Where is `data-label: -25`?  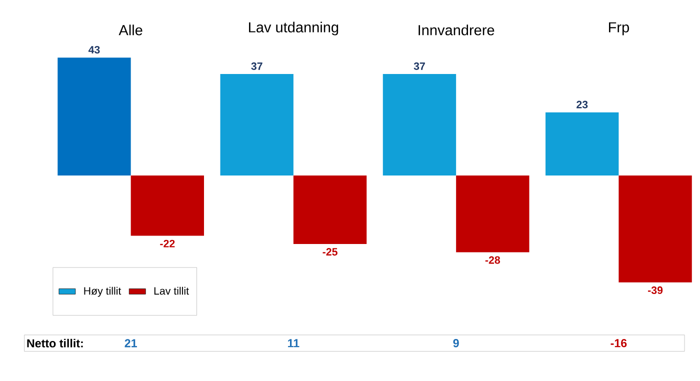 data-label: -25 is located at coordinates (330, 252).